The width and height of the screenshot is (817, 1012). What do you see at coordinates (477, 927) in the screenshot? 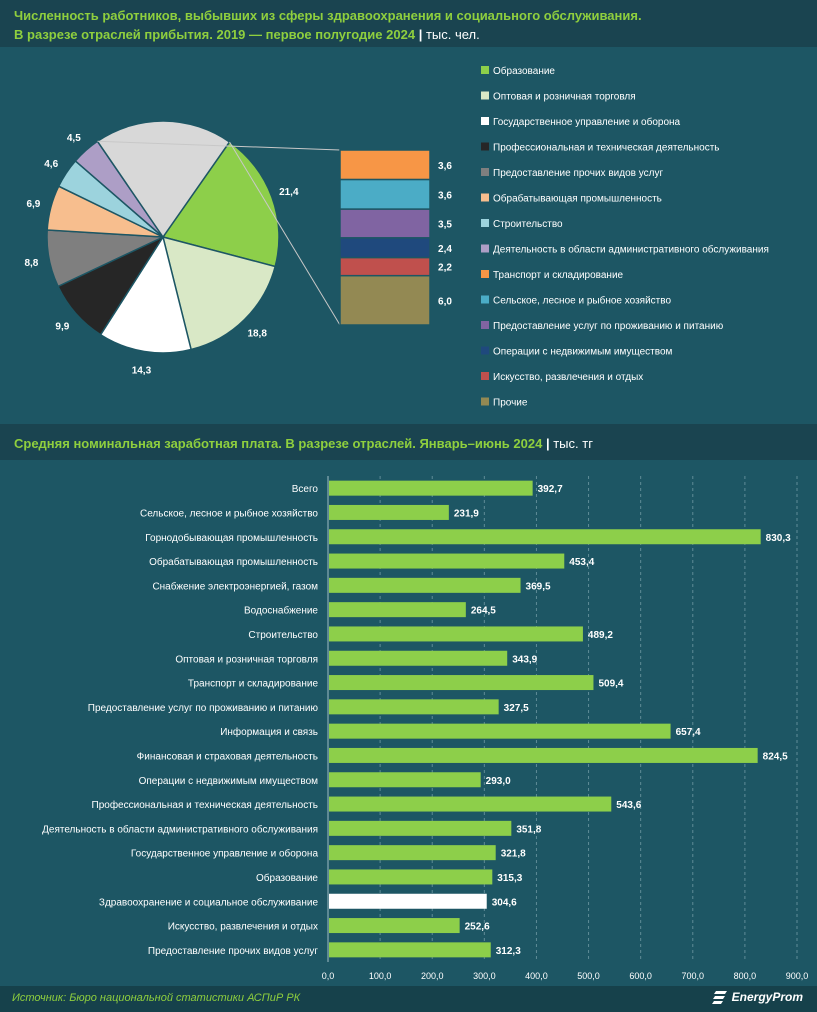
I see `bar-value-label: 252,6` at bounding box center [477, 927].